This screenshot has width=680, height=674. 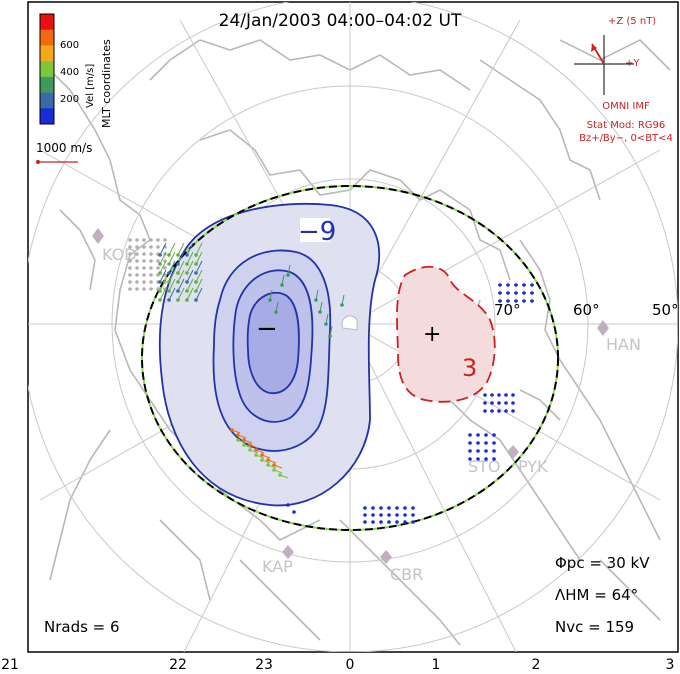 What do you see at coordinates (269, 354) in the screenshot?
I see `negative-potential-cell: −9 −` at bounding box center [269, 354].